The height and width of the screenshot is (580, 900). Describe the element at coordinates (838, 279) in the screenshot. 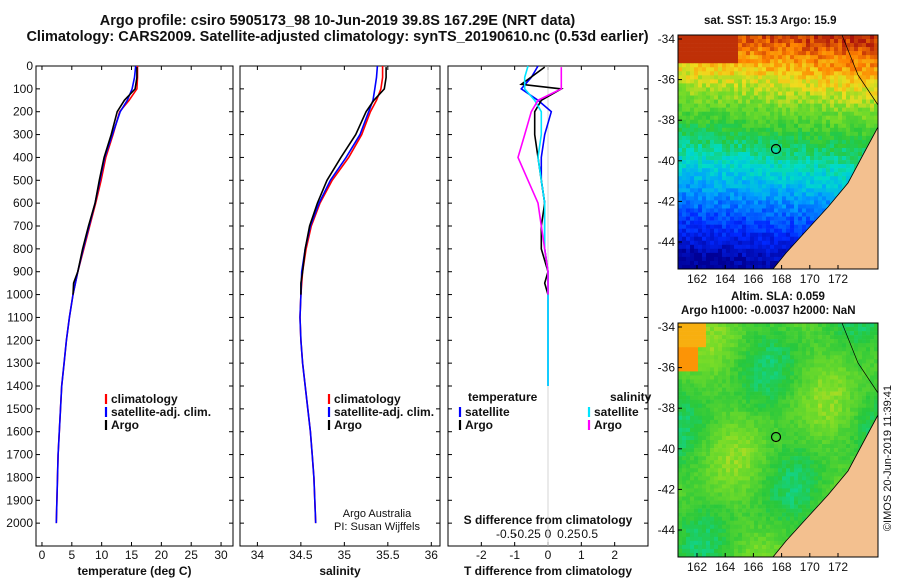

I see `sst-lon-tick-label: 172` at that location.